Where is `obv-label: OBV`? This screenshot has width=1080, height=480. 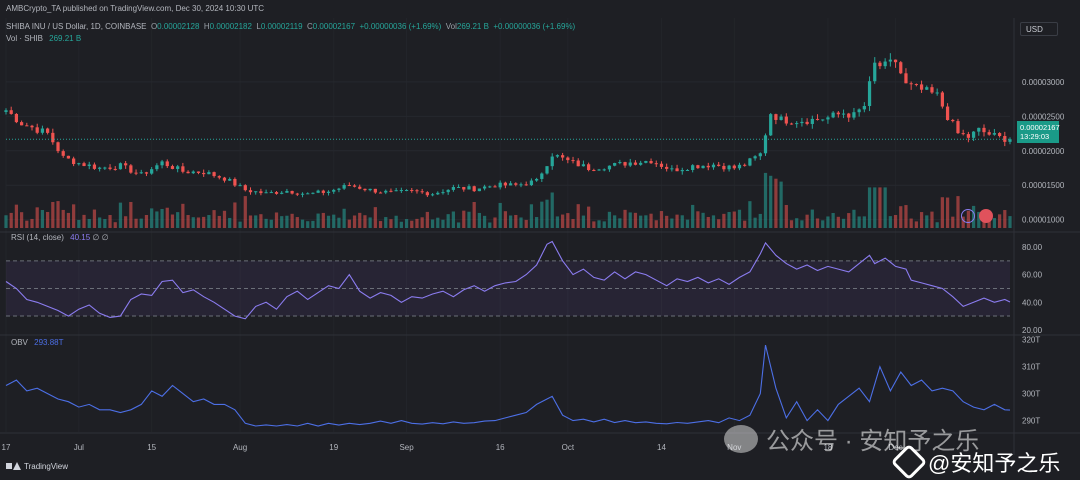 obv-label: OBV is located at coordinates (19, 342).